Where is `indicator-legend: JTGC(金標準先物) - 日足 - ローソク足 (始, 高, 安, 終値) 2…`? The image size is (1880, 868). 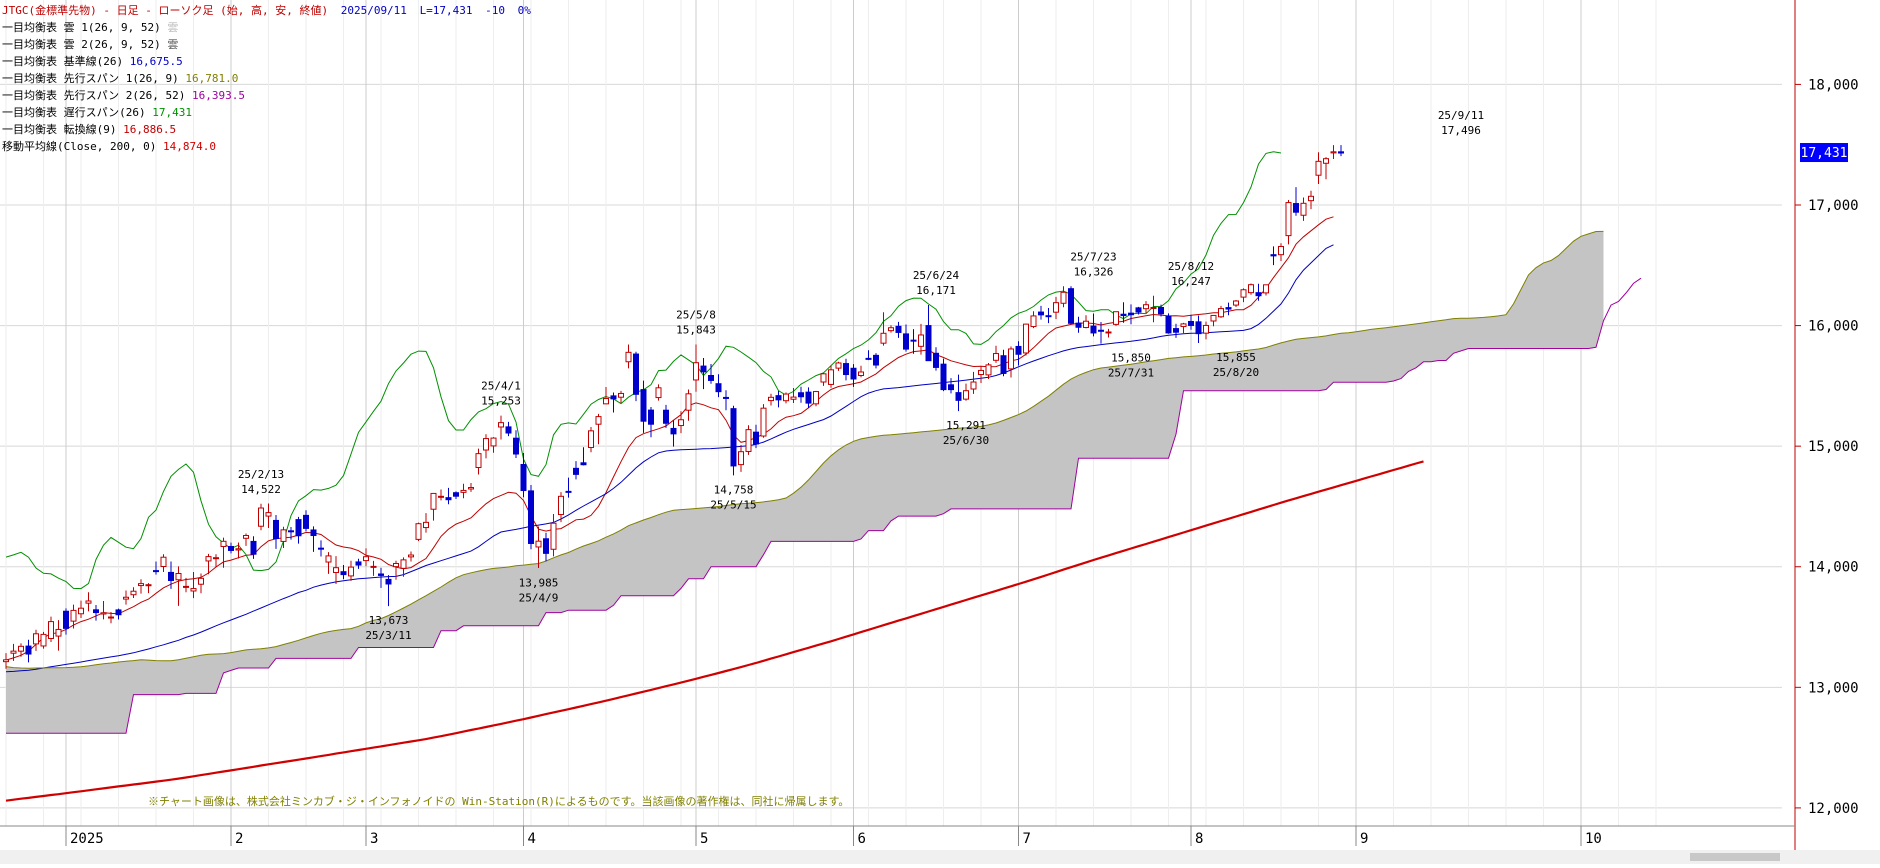
indicator-legend: JTGC(金標準先物) - 日足 - ローソク足 (始, 高, 安, 終値) 2… is located at coordinates (266, 78).